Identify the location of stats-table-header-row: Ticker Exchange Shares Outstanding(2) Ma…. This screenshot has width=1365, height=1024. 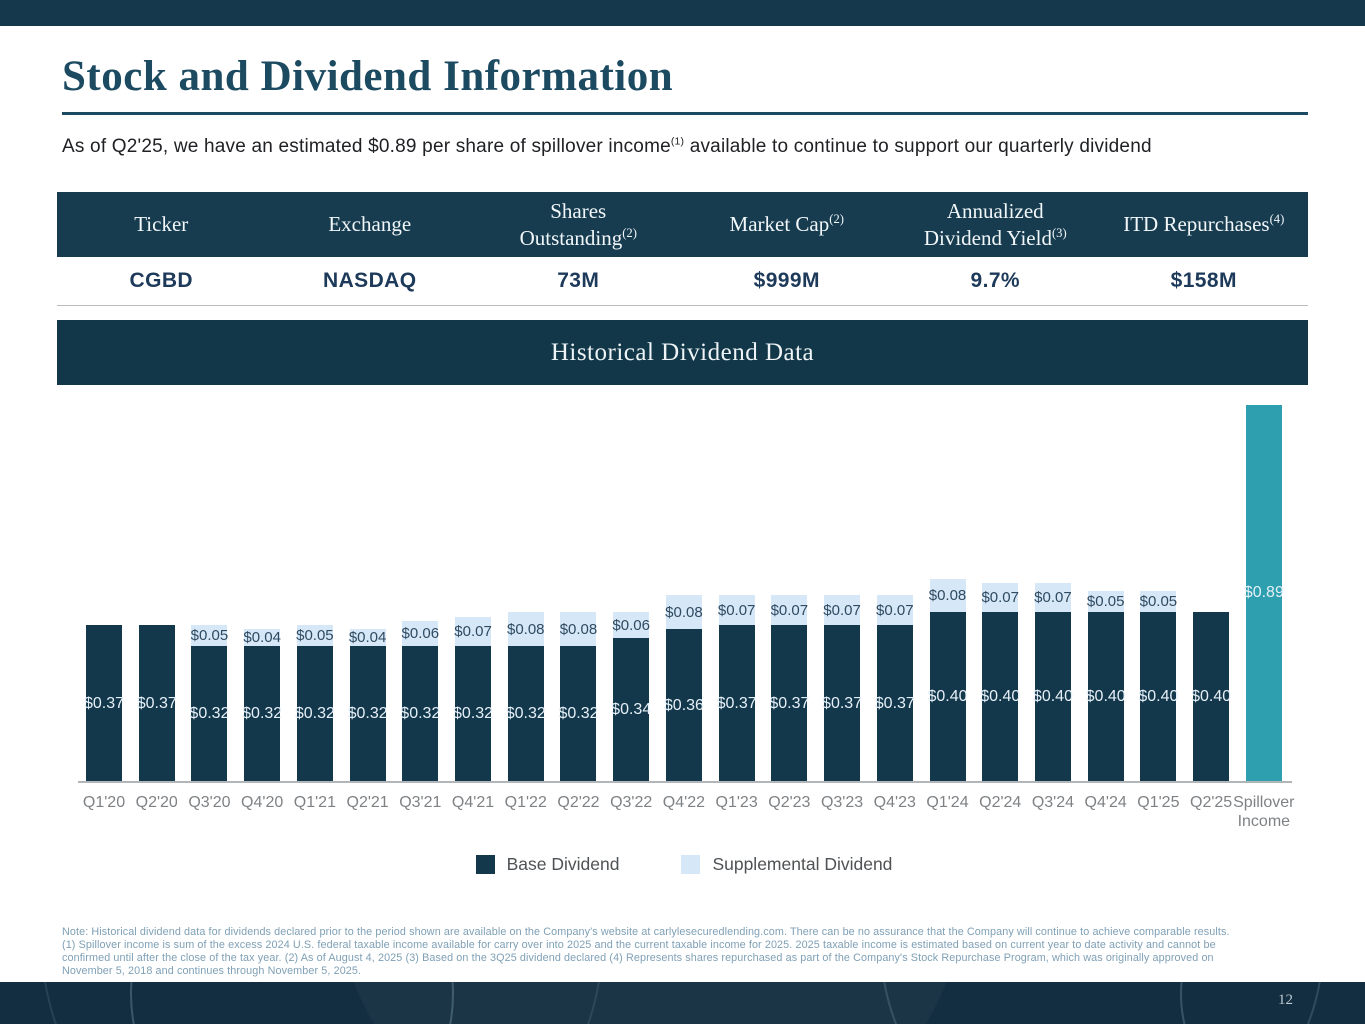
(682, 224).